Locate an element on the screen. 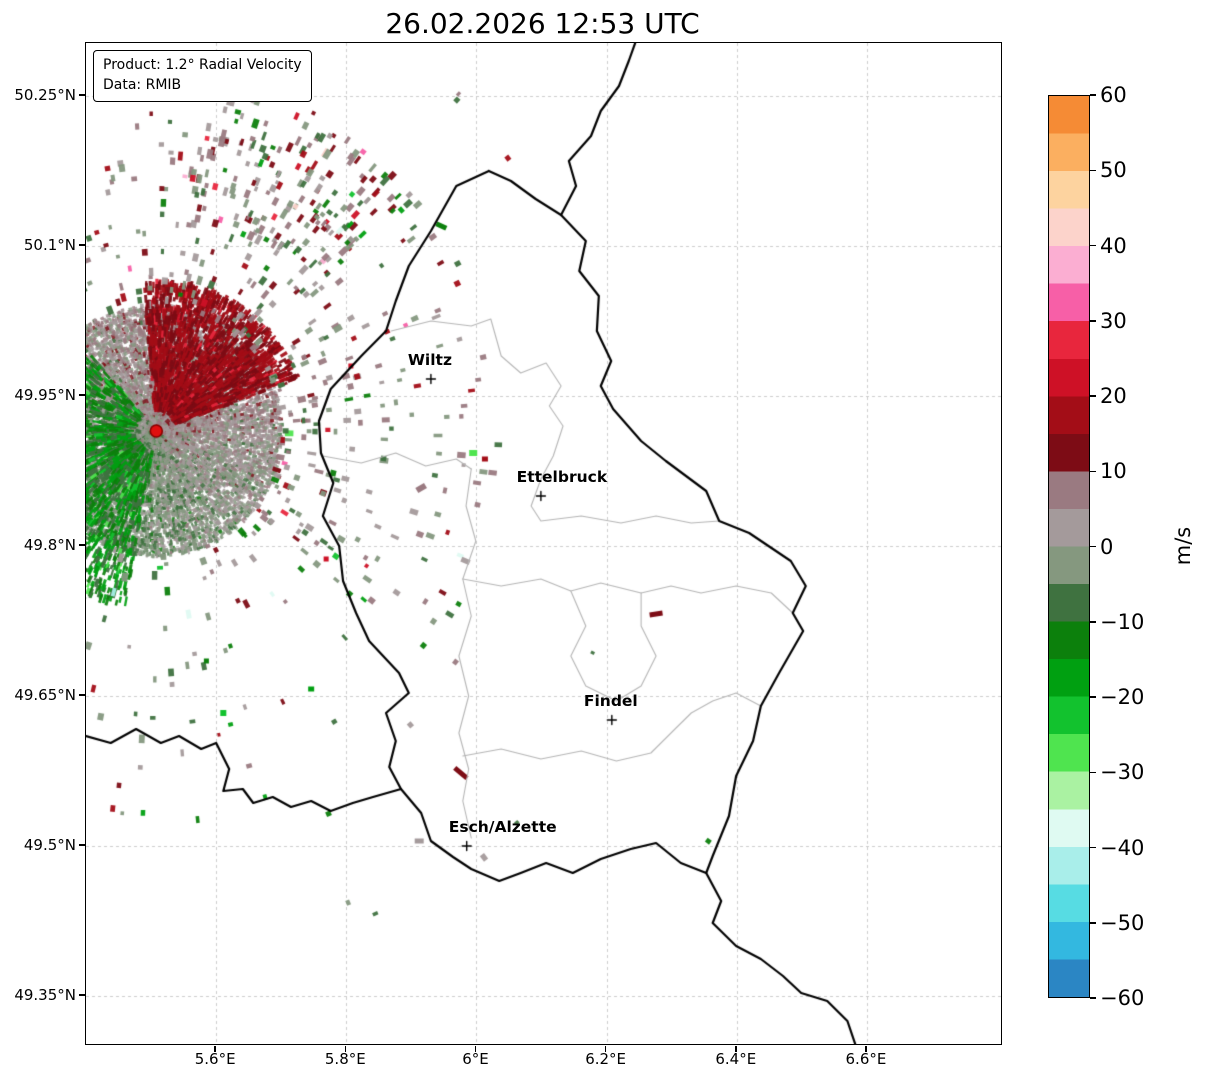 This screenshot has height=1081, width=1207. data-source-label: Data: RMIB is located at coordinates (142, 85).